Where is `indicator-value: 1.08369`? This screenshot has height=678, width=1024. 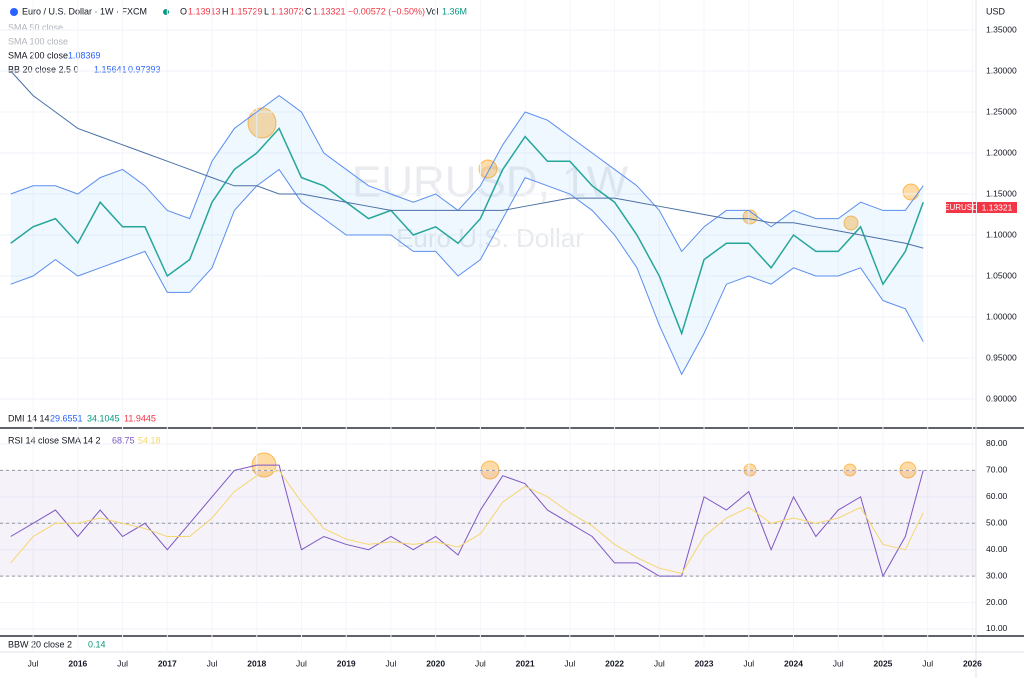 indicator-value: 1.08369 is located at coordinates (84, 55).